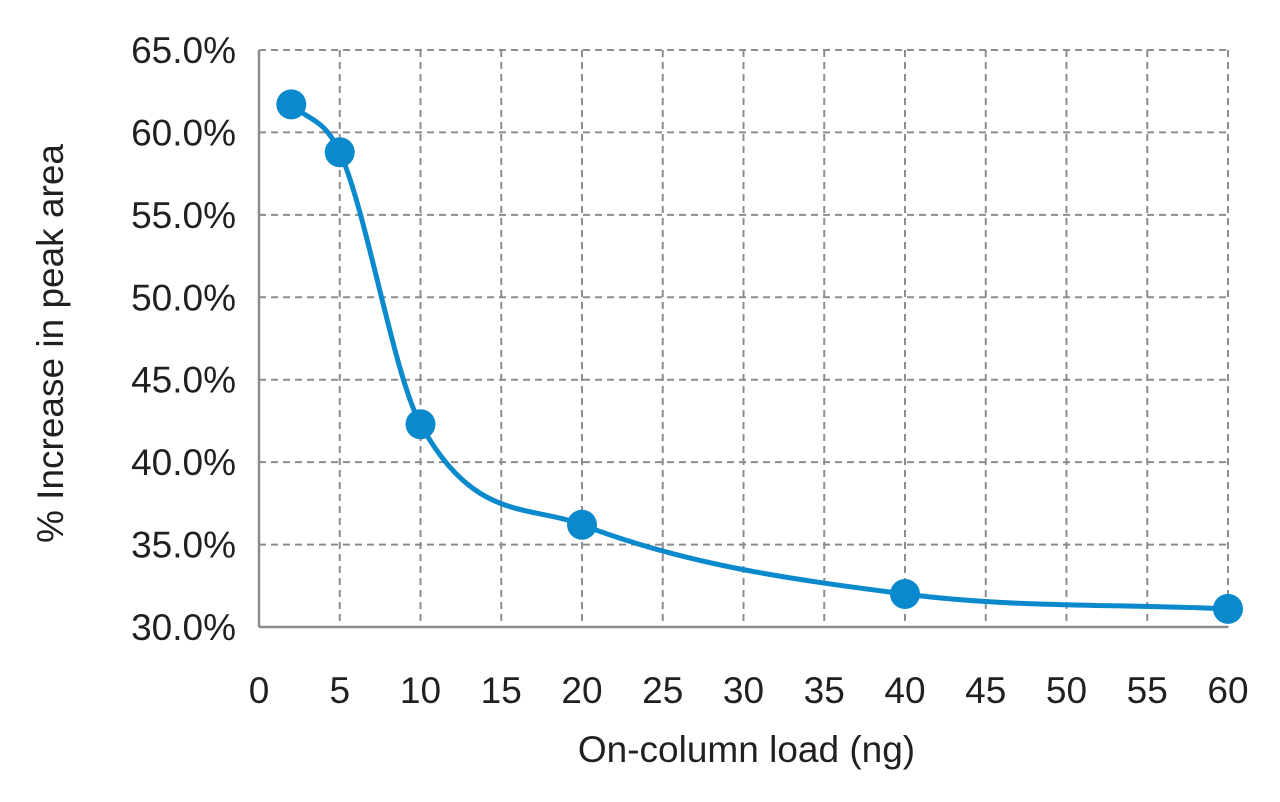  Describe the element at coordinates (581, 690) in the screenshot. I see `x-tick-label: 20` at that location.